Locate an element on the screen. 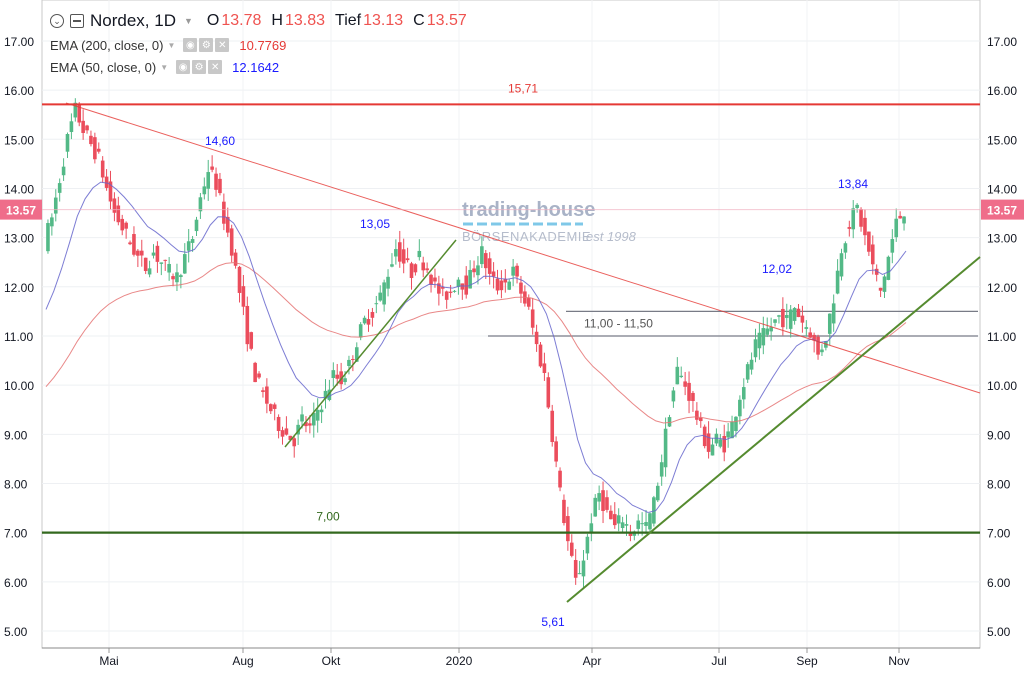  x-tick-label: Sep is located at coordinates (807, 661).